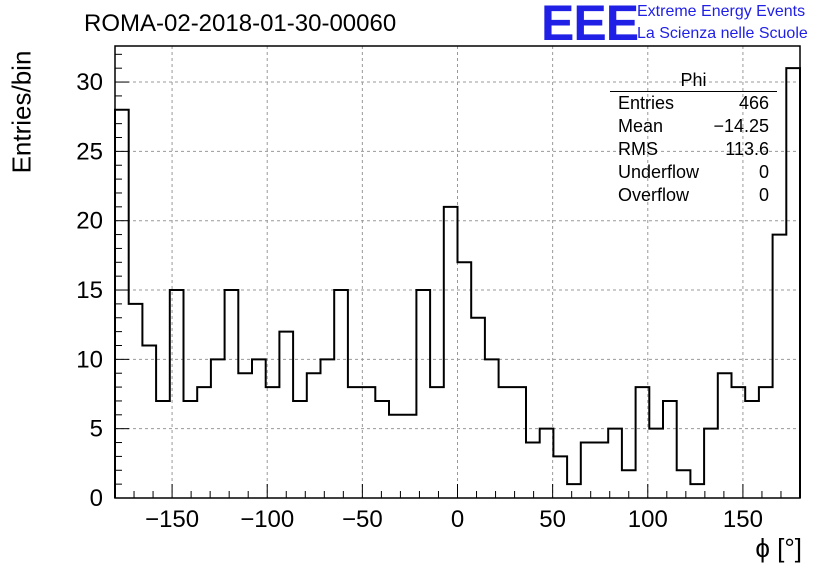 The width and height of the screenshot is (836, 572). I want to click on y-tick-label: 20, so click(89, 221).